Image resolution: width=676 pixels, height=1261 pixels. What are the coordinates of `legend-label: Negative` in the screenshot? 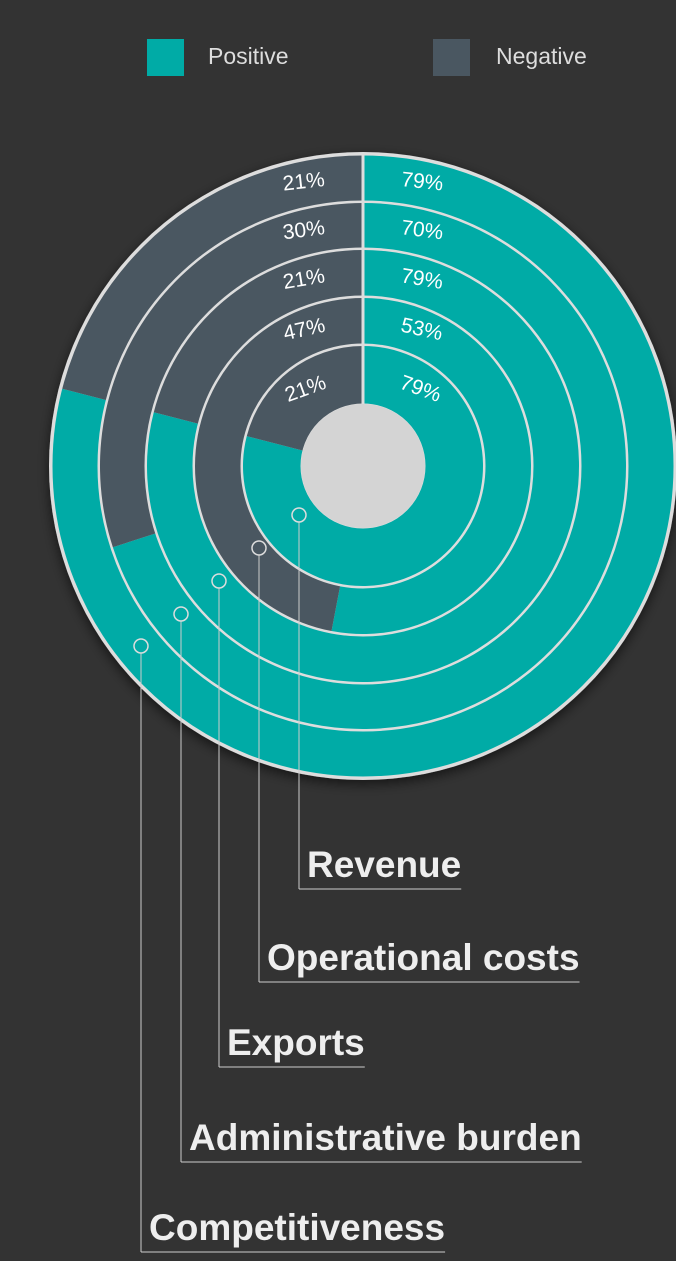 It's located at (541, 56).